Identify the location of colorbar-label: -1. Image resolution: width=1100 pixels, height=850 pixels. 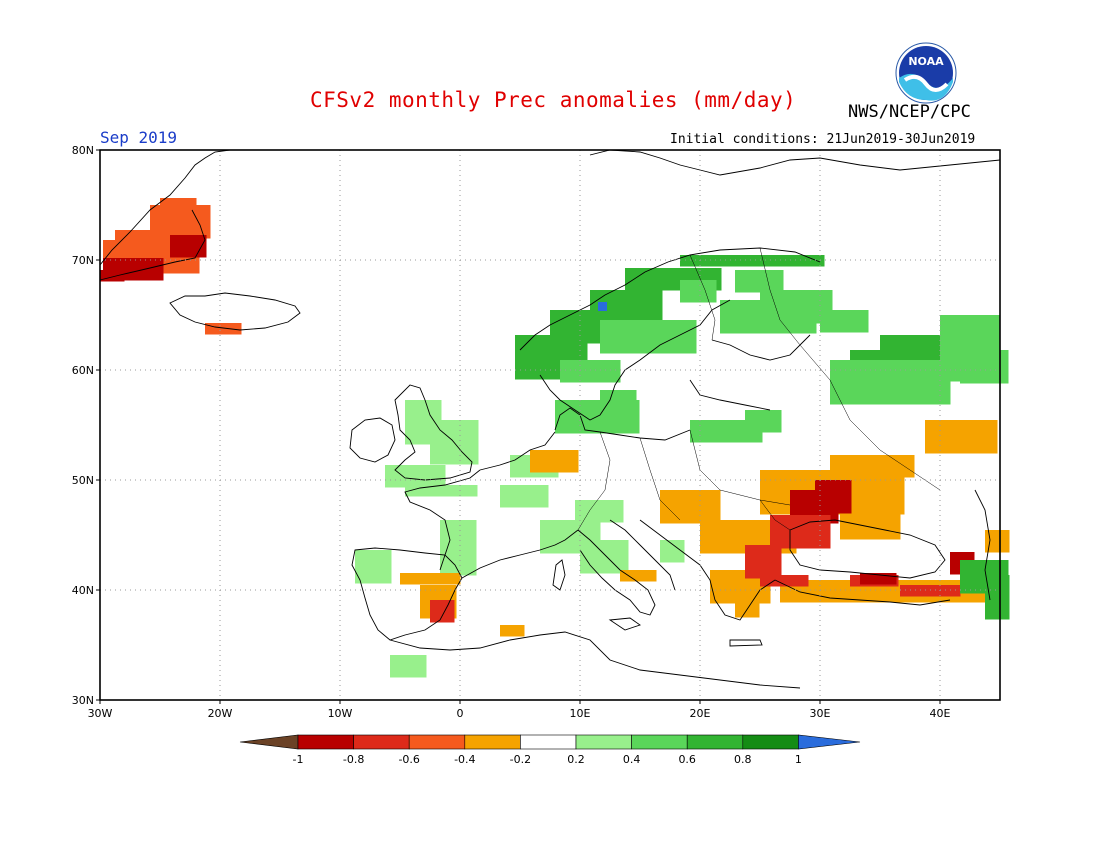
(298, 759).